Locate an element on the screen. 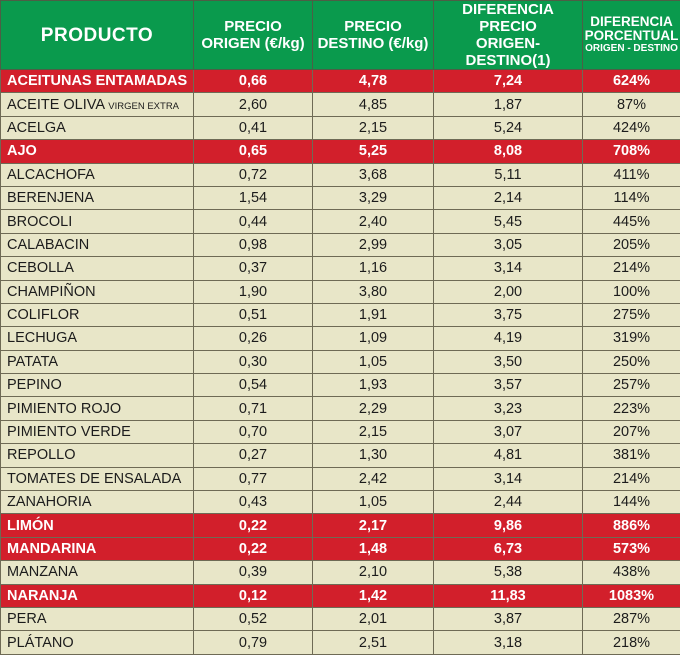 Image resolution: width=680 pixels, height=655 pixels. table-row: AJO 0,65 5,25 8,08 708% is located at coordinates (340, 151).